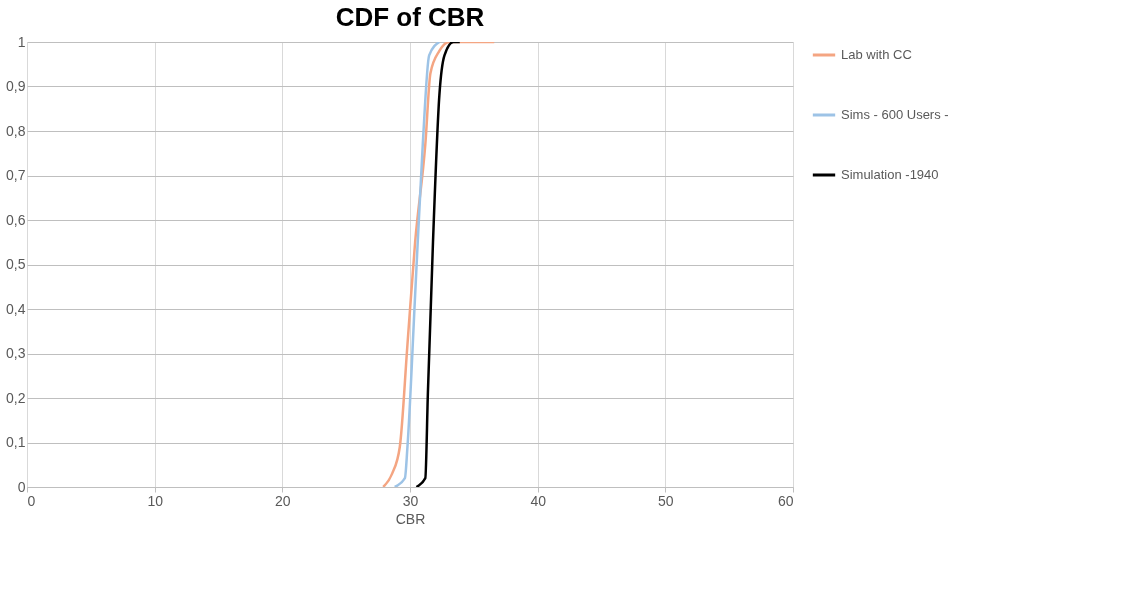  I want to click on legend-label: Sims - 600 Users -, so click(895, 114).